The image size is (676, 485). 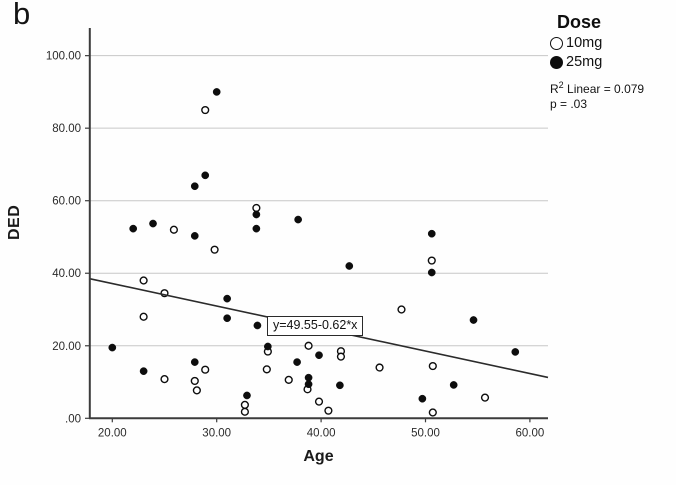 I want to click on fit-statistics: R2 Linear = 0.079 p = .03, so click(x=612, y=96).